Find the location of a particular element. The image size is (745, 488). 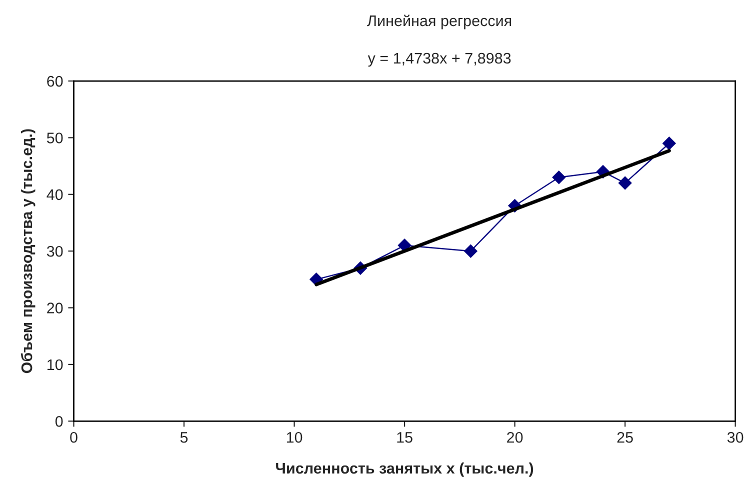

y-tick-label: 20 is located at coordinates (55, 308).